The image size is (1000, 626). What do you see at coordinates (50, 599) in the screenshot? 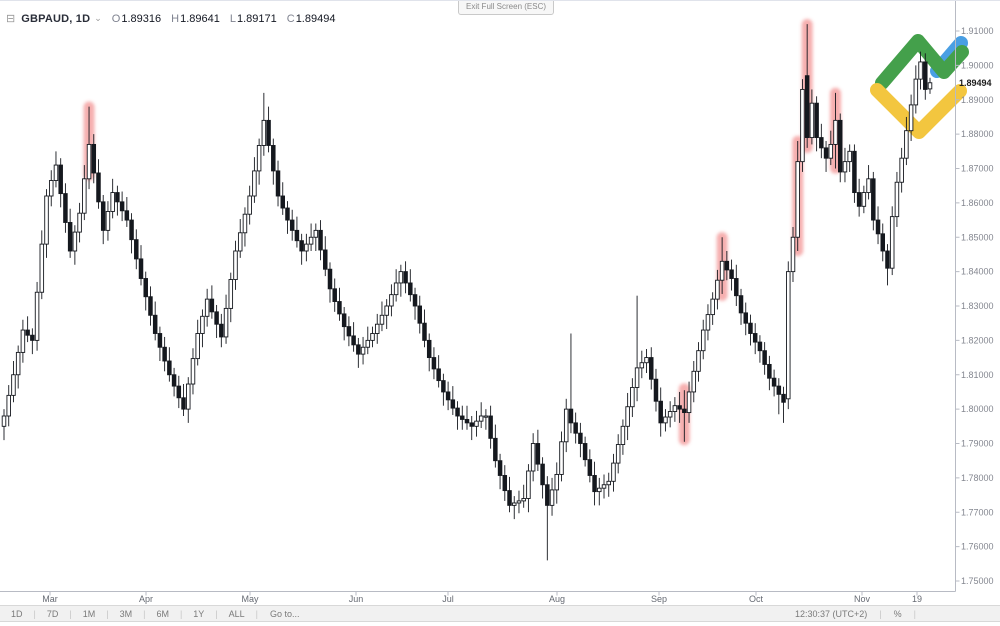
I see `time-tick-label: Mar` at bounding box center [50, 599].